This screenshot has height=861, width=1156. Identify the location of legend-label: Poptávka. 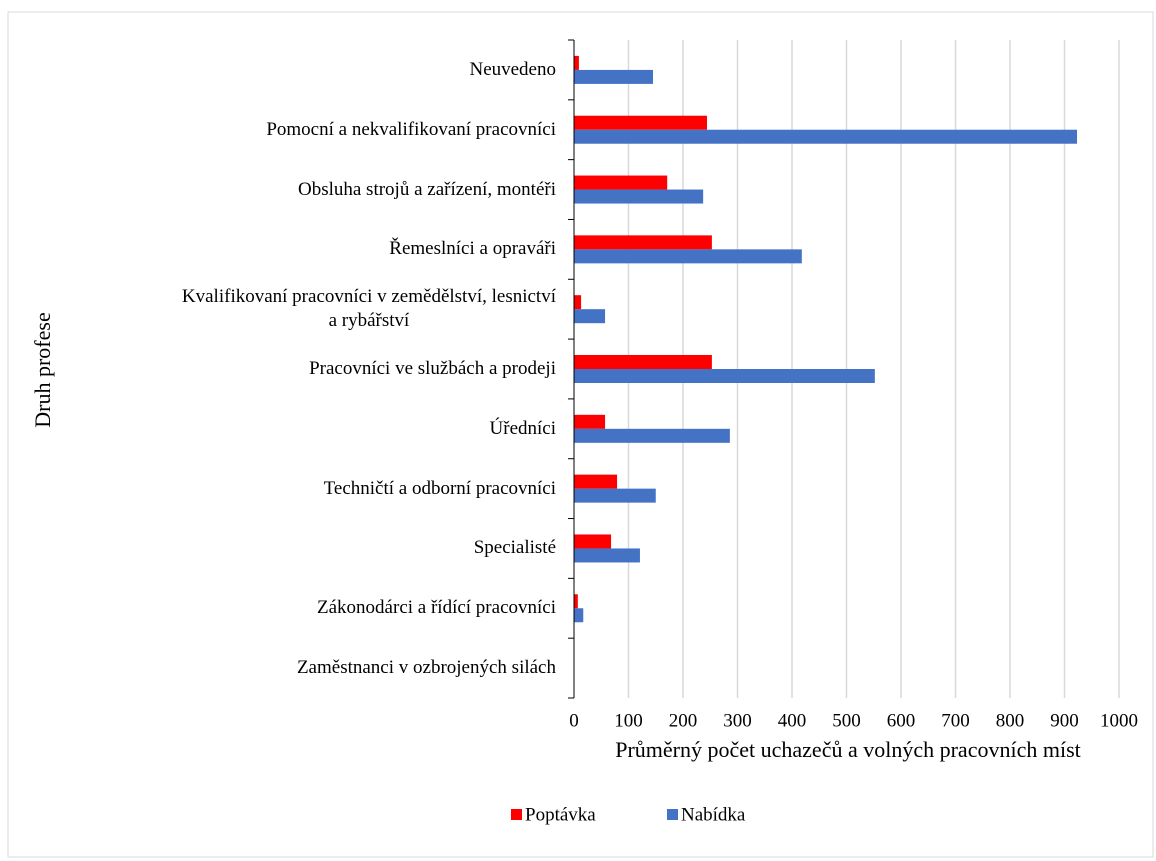
(560, 814).